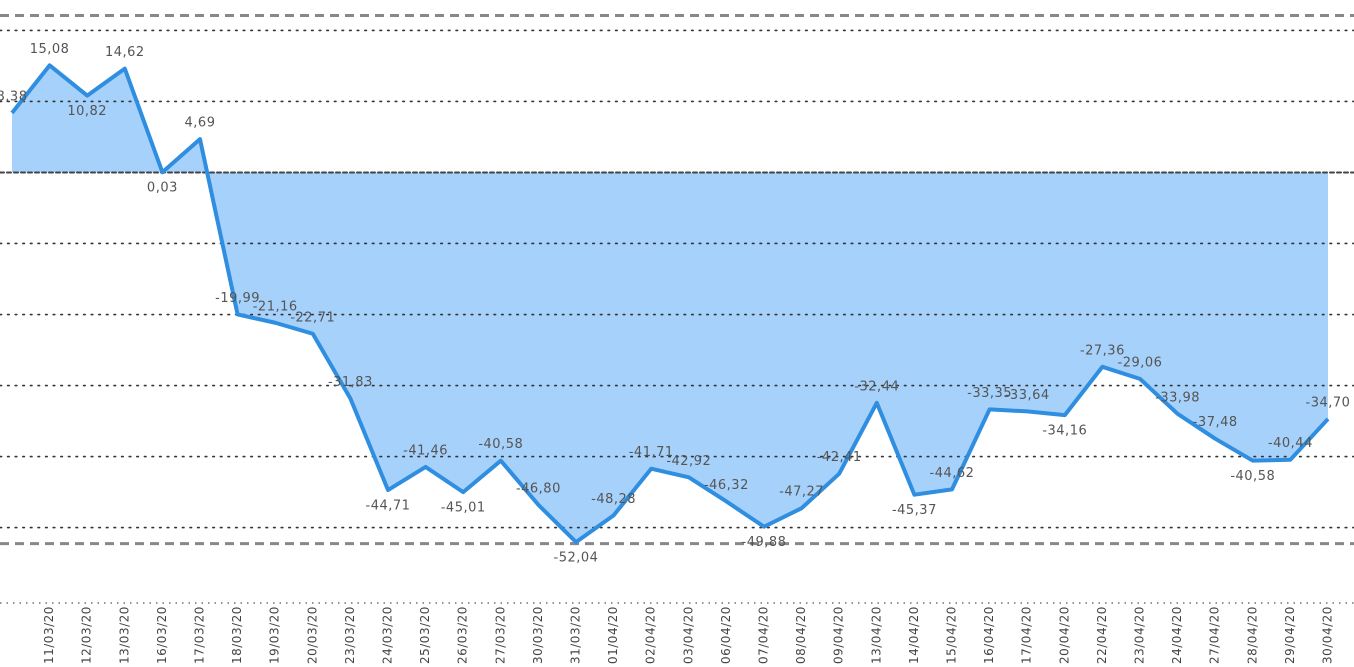 This screenshot has width=1354, height=667. Describe the element at coordinates (764, 542) in the screenshot. I see `data-label: -49,88` at that location.